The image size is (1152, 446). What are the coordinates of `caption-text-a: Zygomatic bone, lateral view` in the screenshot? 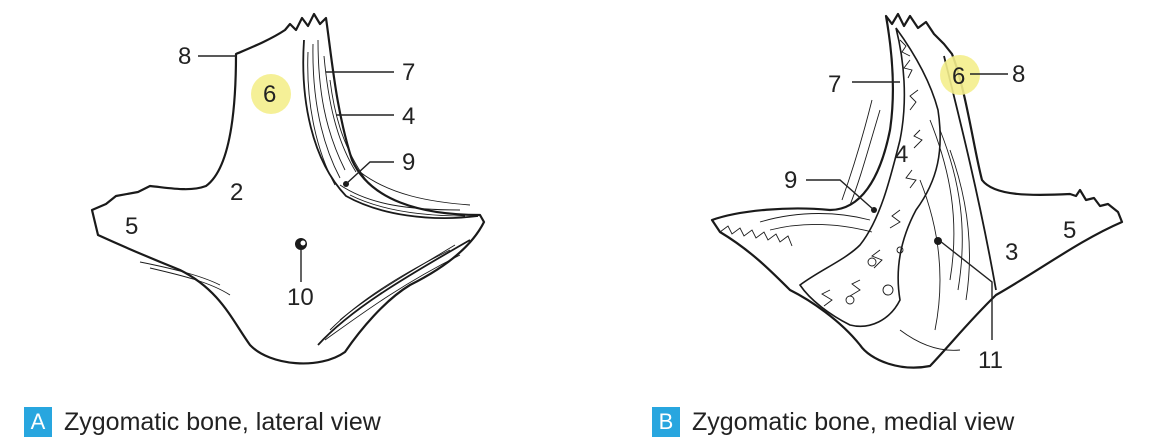 It's located at (222, 421).